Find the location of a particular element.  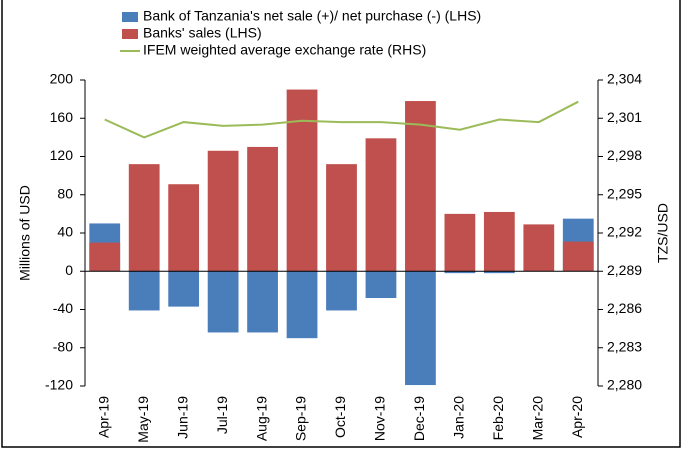

y2-axis-label: TZS/USD is located at coordinates (663, 233).